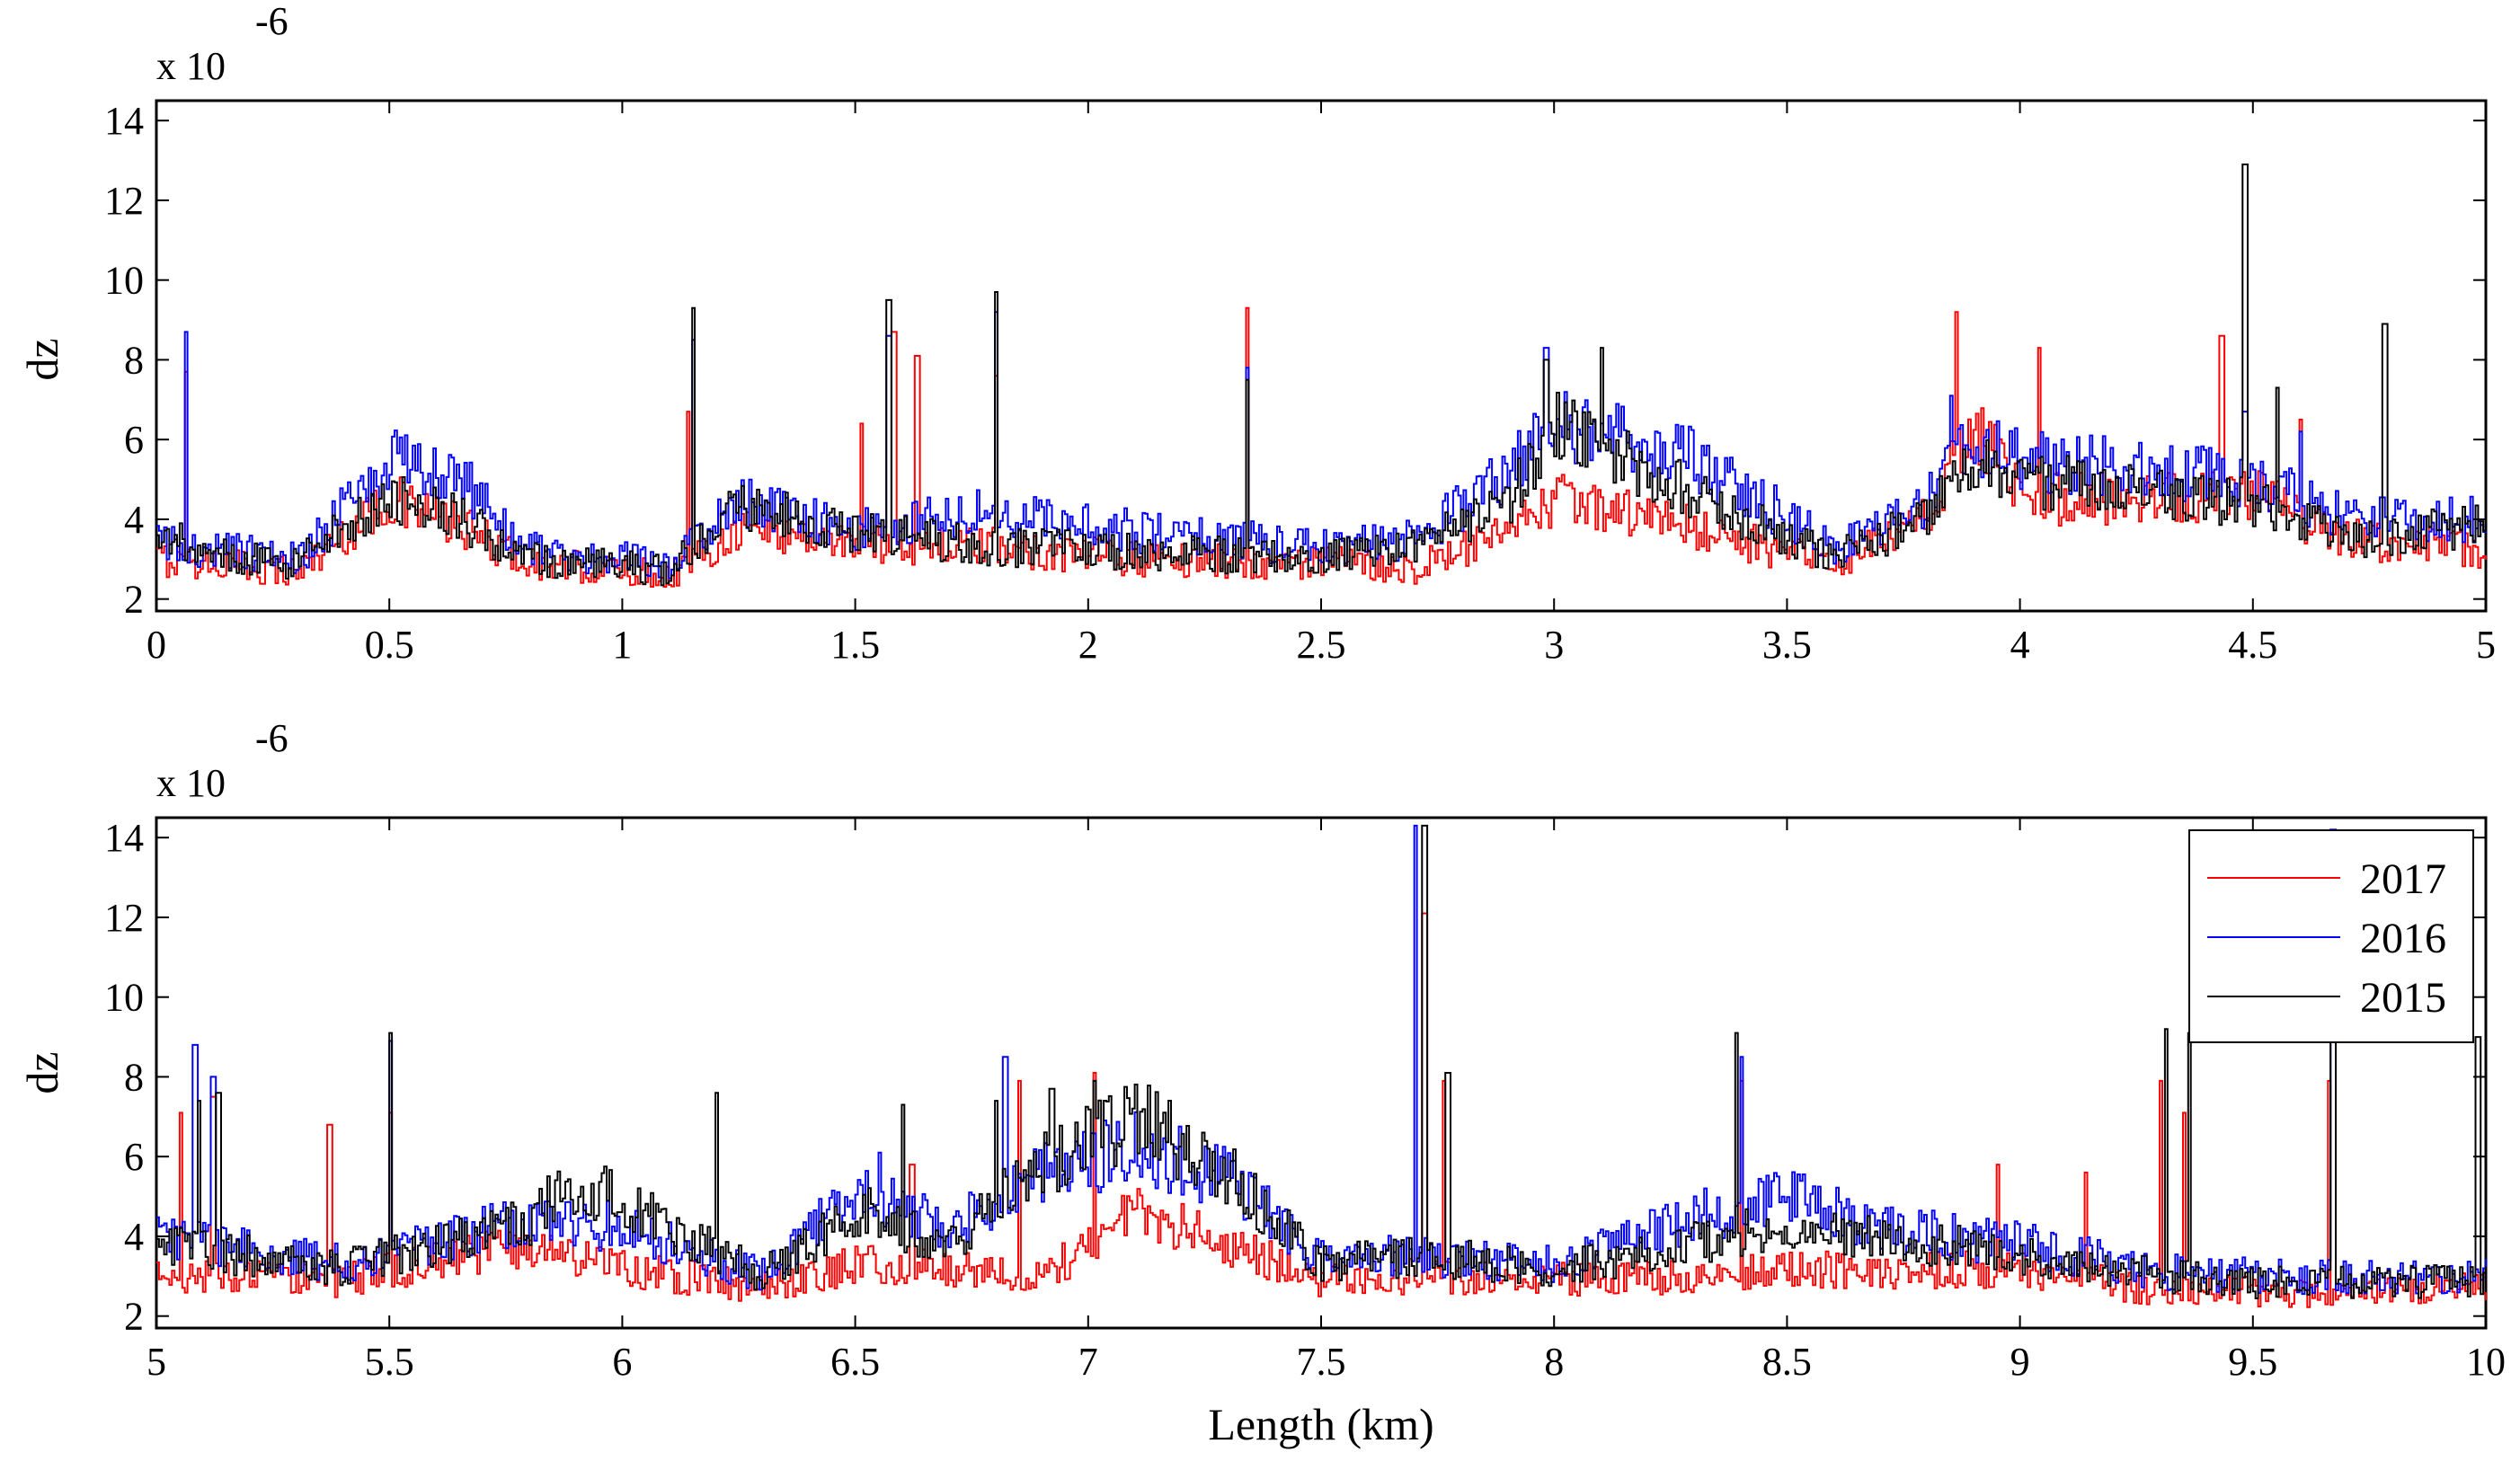 This screenshot has height=1470, width=2520. Describe the element at coordinates (1088, 645) in the screenshot. I see `top-x-tick-label: 2` at that location.